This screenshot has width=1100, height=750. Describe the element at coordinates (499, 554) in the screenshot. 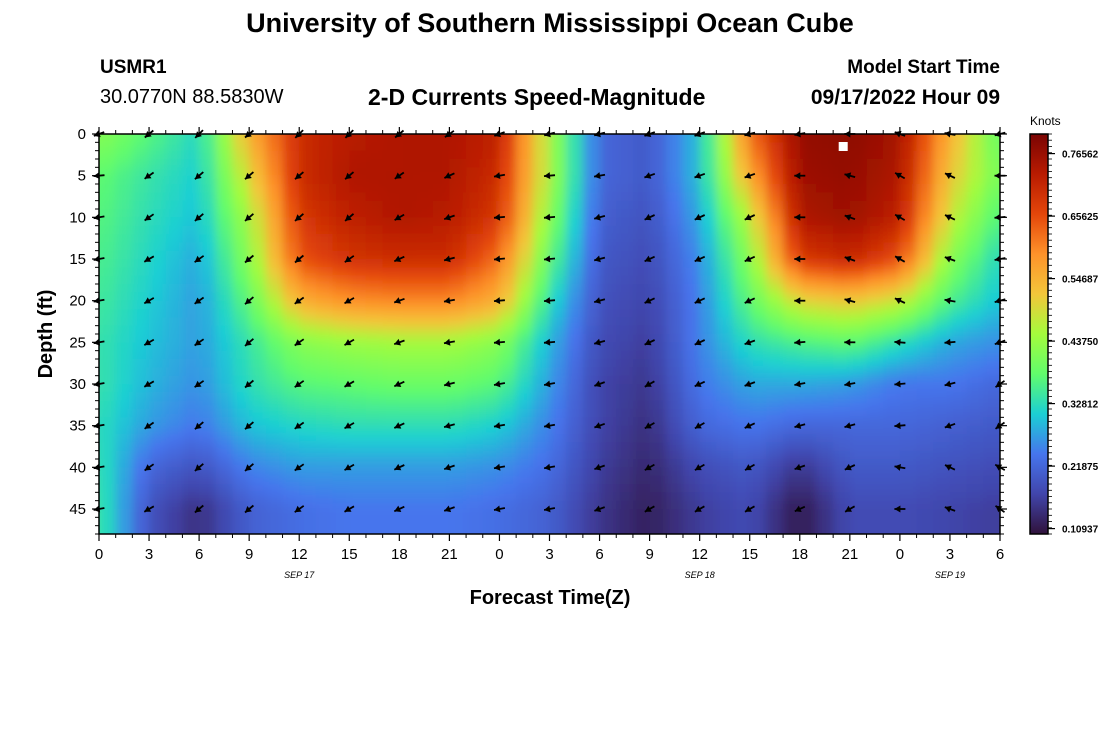

I see `x-tick-label: 0` at that location.